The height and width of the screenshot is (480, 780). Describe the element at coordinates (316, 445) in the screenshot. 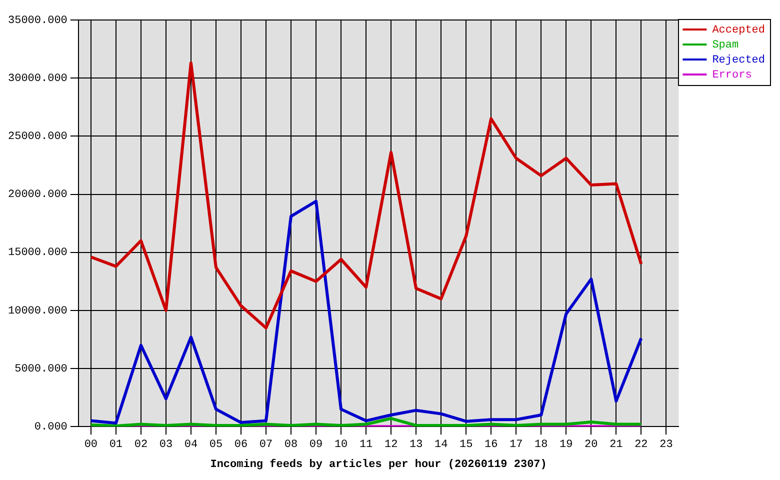

I see `x-tick-label: 09` at that location.